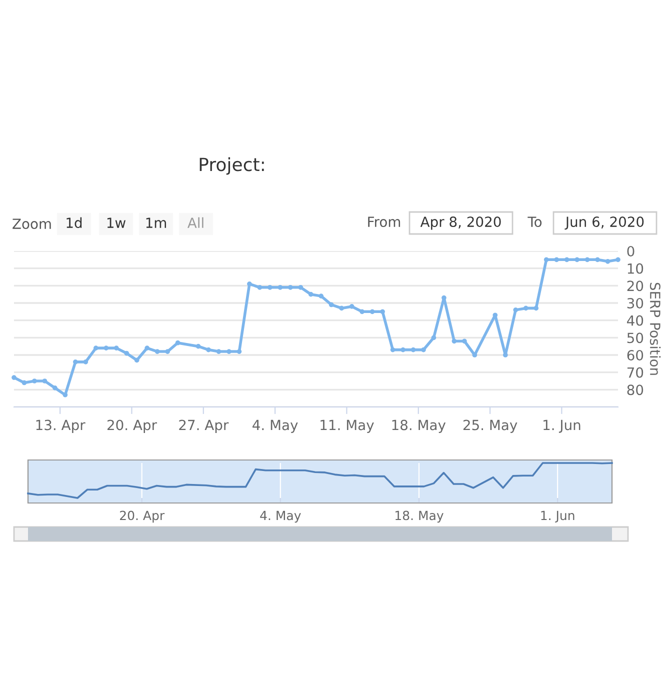 The height and width of the screenshot is (685, 669). What do you see at coordinates (635, 338) in the screenshot?
I see `y-tick-label: 50` at bounding box center [635, 338].